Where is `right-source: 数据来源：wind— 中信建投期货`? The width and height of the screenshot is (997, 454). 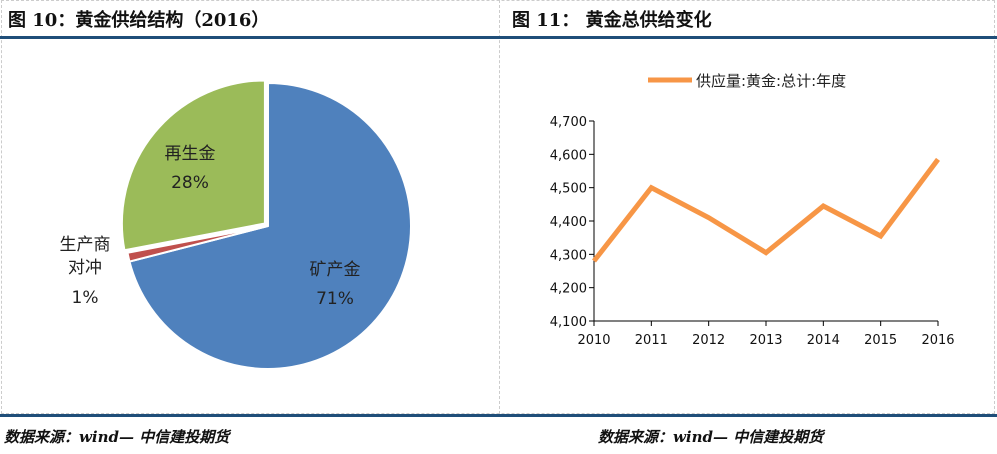
right-source: 数据来源：wind— 中信建投期货 is located at coordinates (711, 437).